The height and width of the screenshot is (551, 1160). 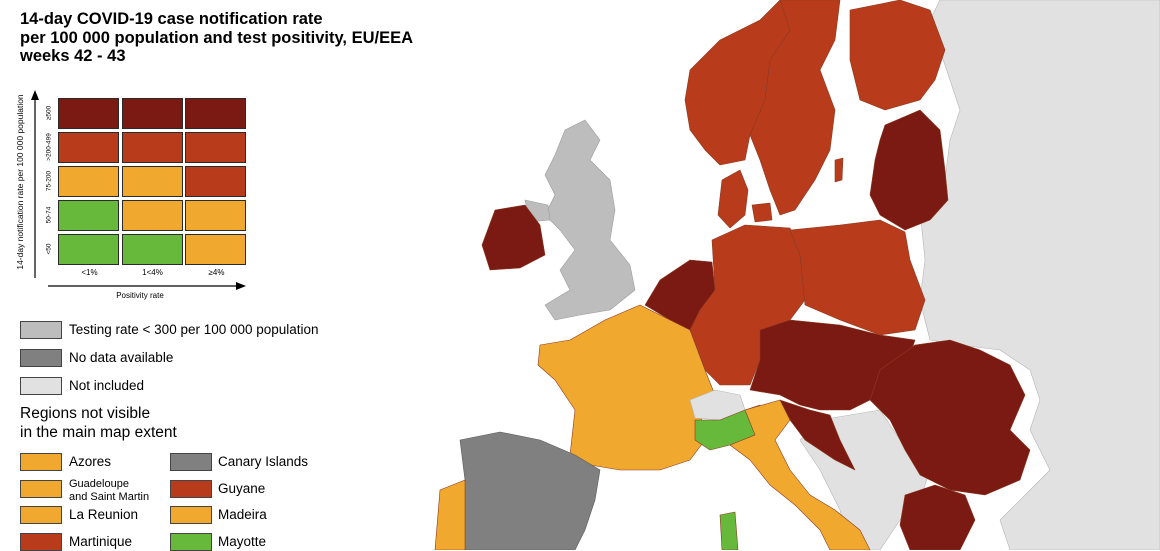 I want to click on region-swatch-canary-islands, so click(x=191, y=462).